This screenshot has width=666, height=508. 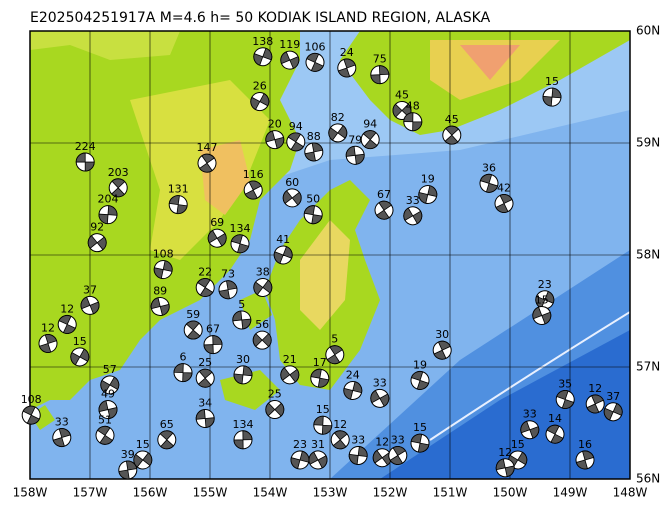 I want to click on depth-label: 60, so click(x=292, y=182).